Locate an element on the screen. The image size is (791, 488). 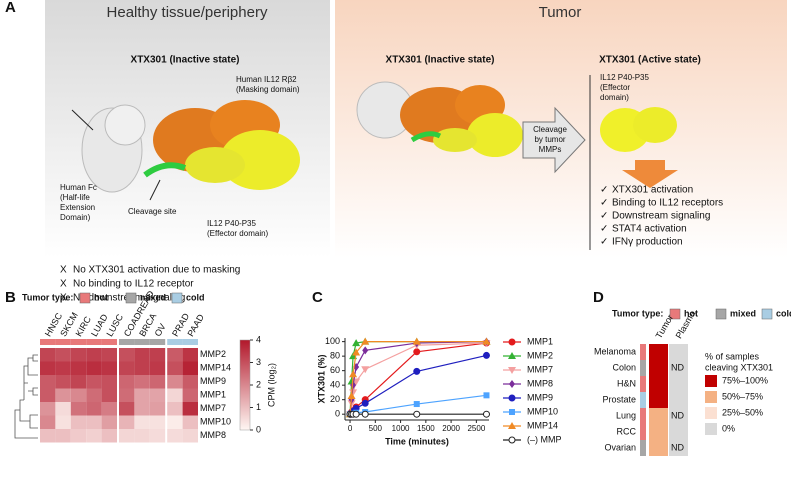
legend-label: 25%–50% is located at coordinates (742, 412).